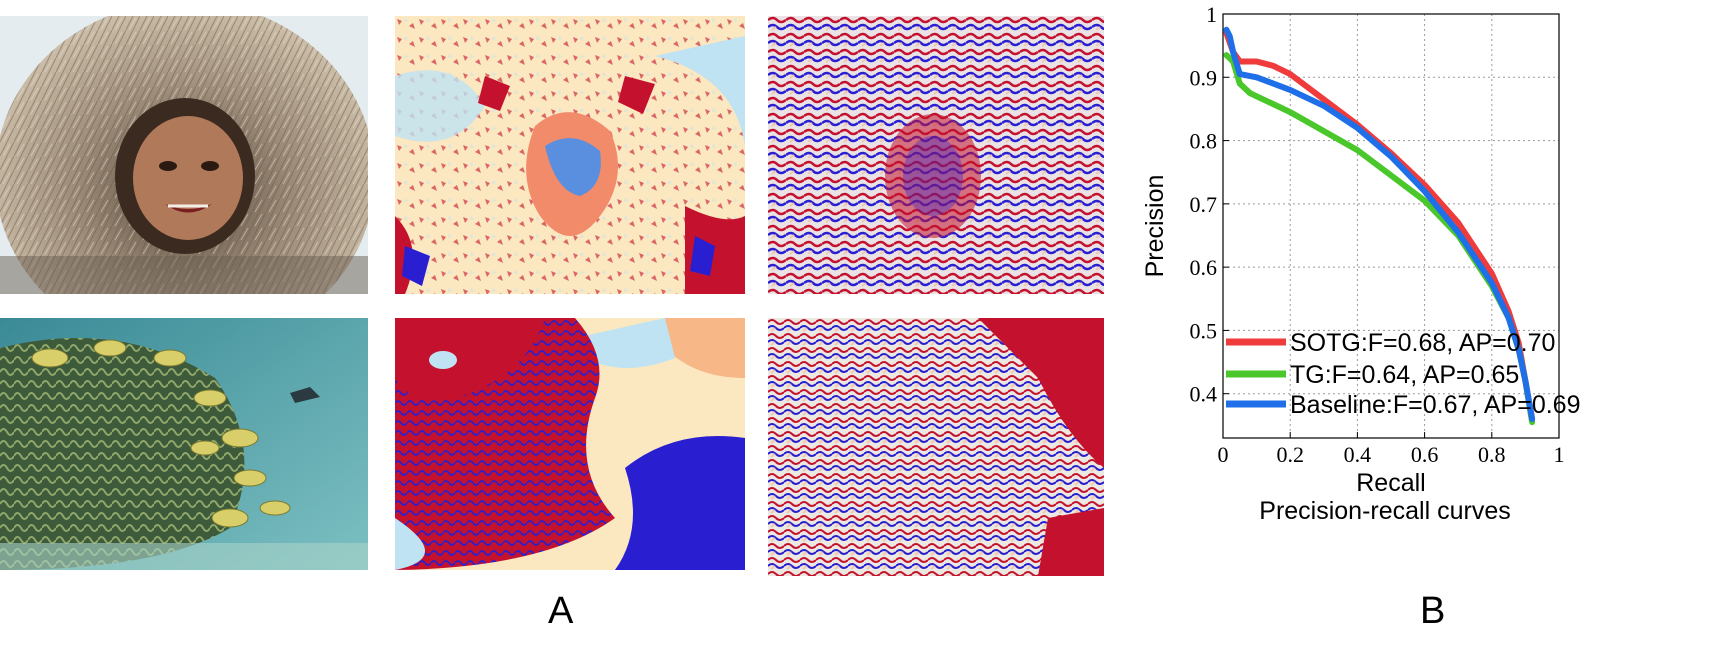 This screenshot has width=1729, height=645. Describe the element at coordinates (1204, 330) in the screenshot. I see `y-tick-label: 0.5` at that location.